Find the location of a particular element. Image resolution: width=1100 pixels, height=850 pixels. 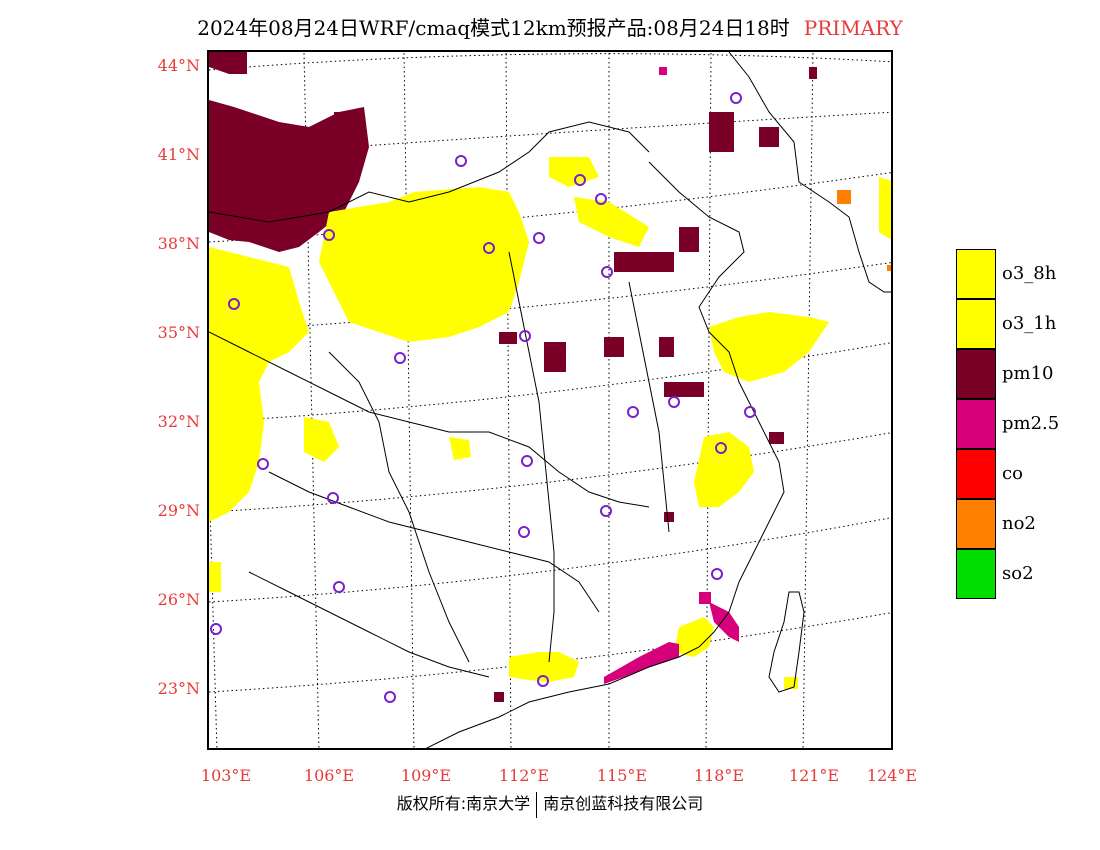

copyright-right: 南京创蓝科技有限公司 is located at coordinates (623, 803).